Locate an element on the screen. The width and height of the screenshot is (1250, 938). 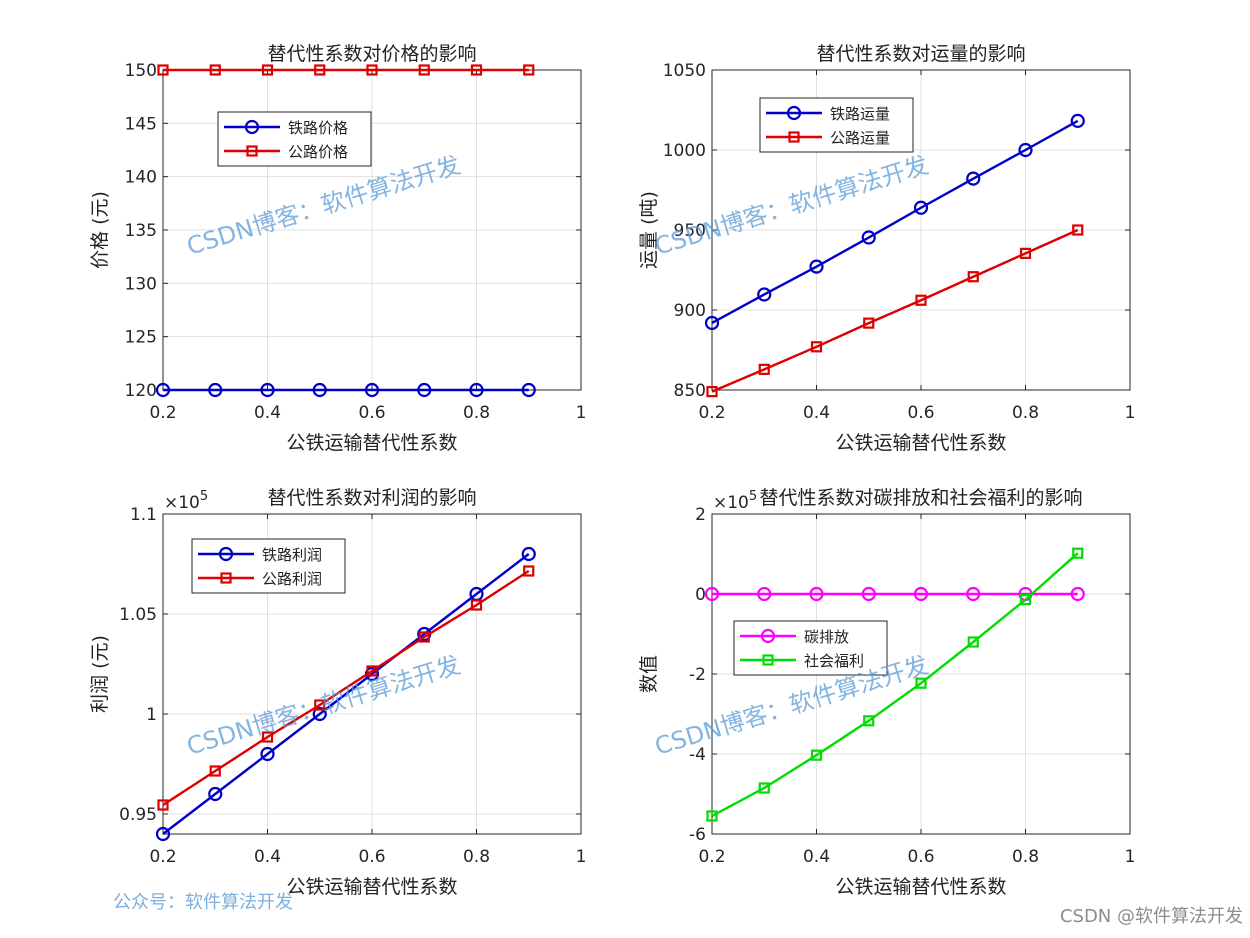
legend-entry: 碳排放 is located at coordinates (826, 637).